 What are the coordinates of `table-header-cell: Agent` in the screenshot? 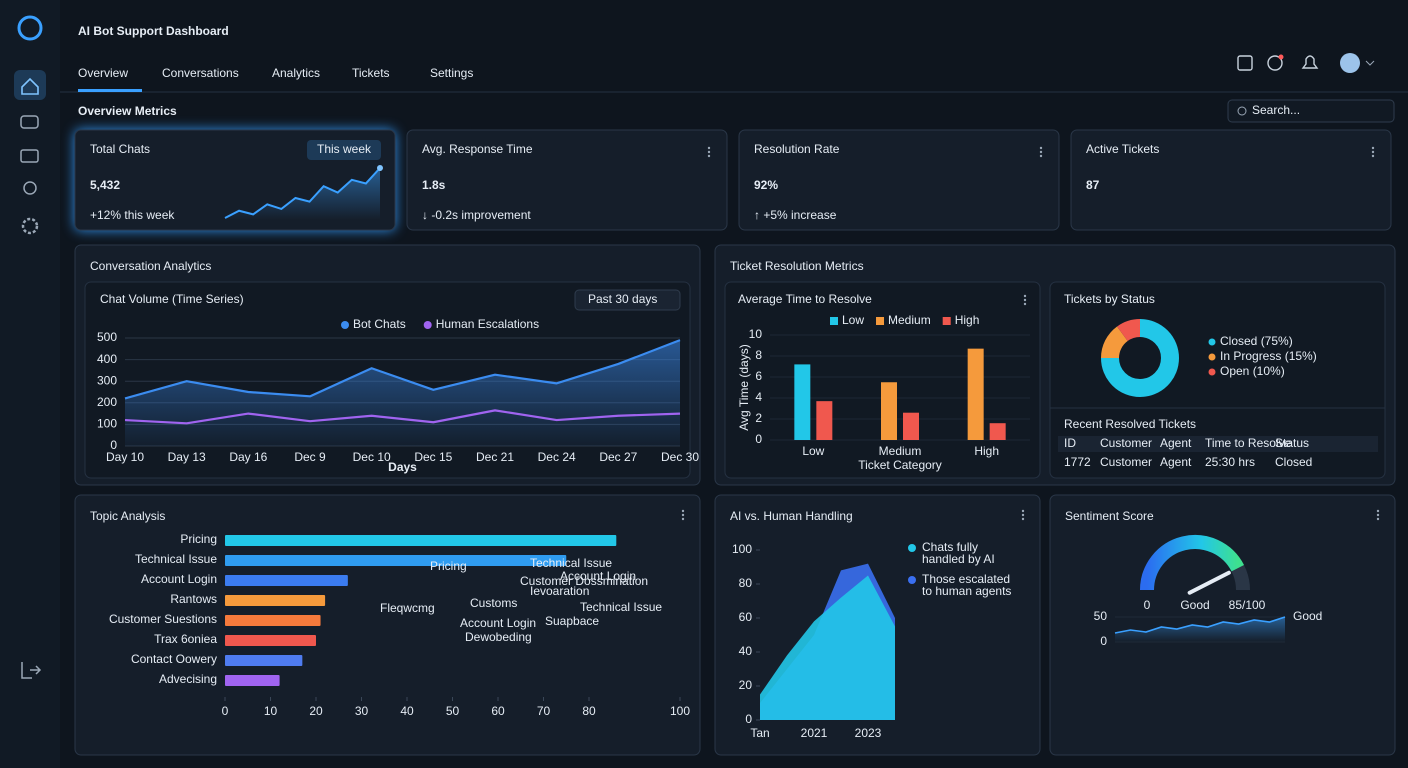 It's located at (1176, 443).